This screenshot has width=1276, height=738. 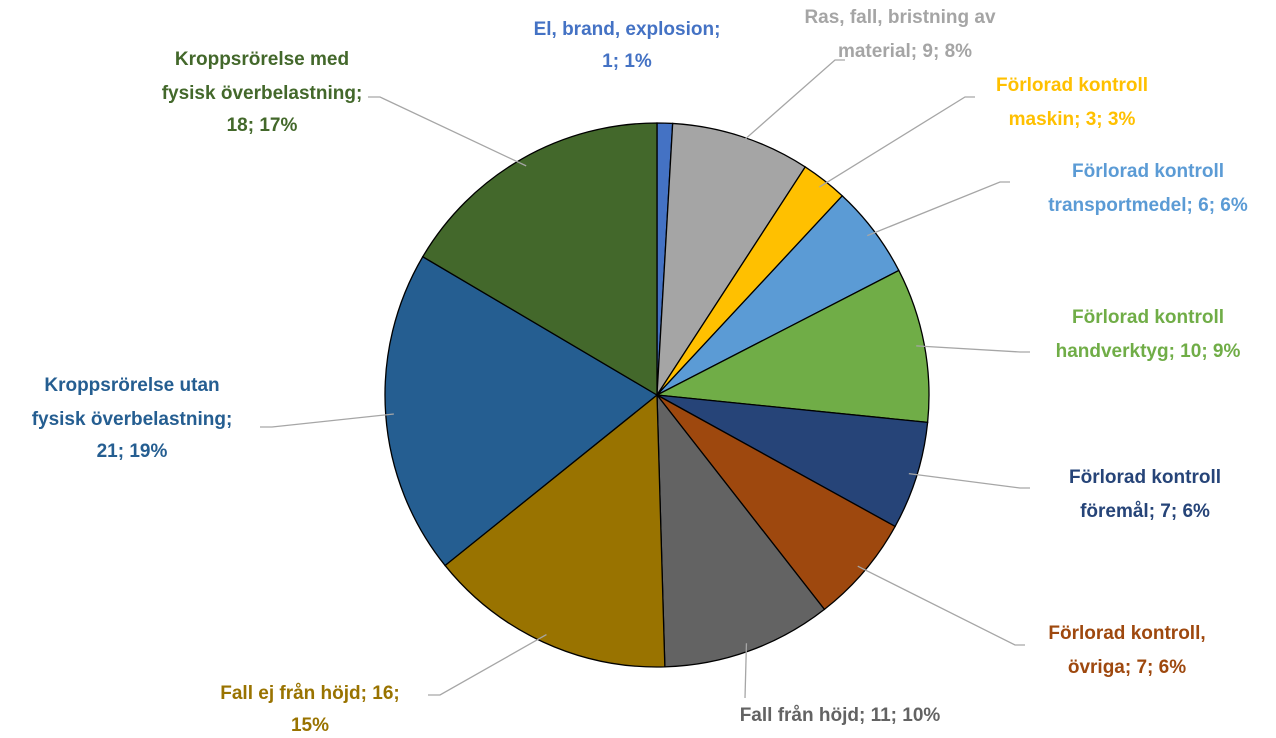 What do you see at coordinates (262, 125) in the screenshot?
I see `data-label: 18; 17%` at bounding box center [262, 125].